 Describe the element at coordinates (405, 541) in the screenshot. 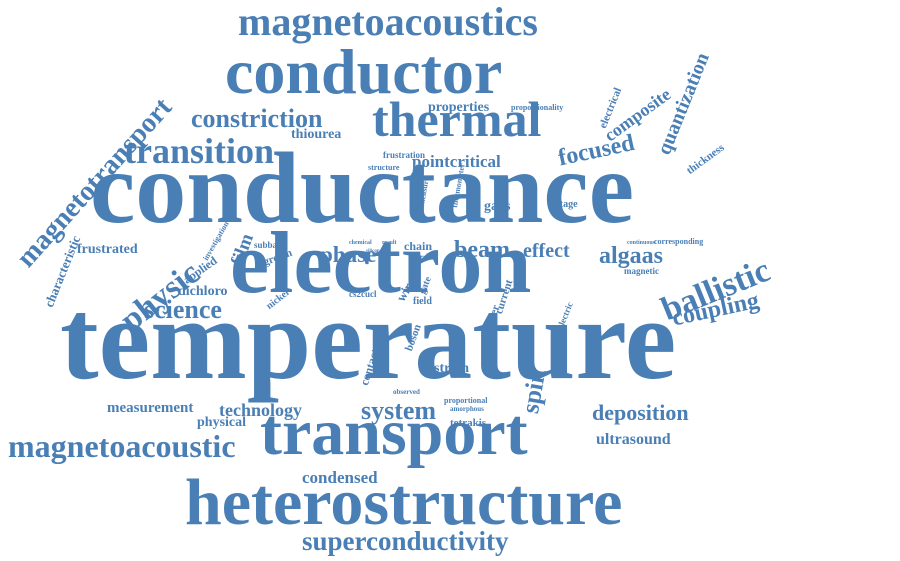

I see `word-superconductivity: superconductivity` at that location.